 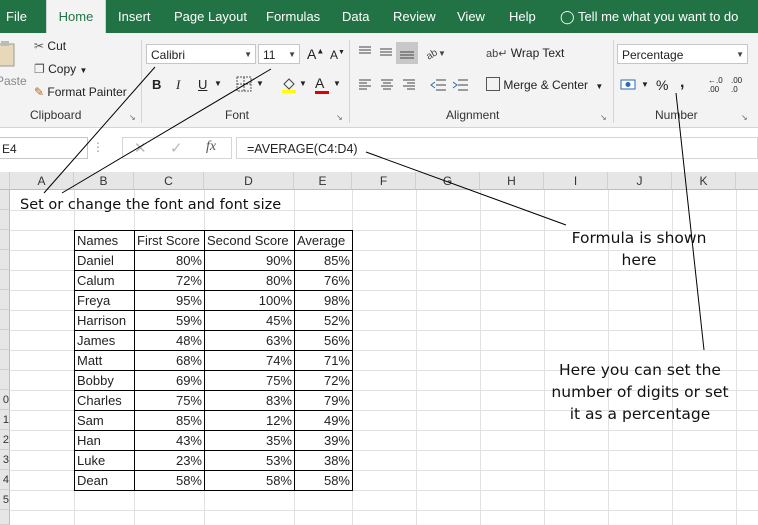 I want to click on average-cell: 58%, so click(x=323, y=480).